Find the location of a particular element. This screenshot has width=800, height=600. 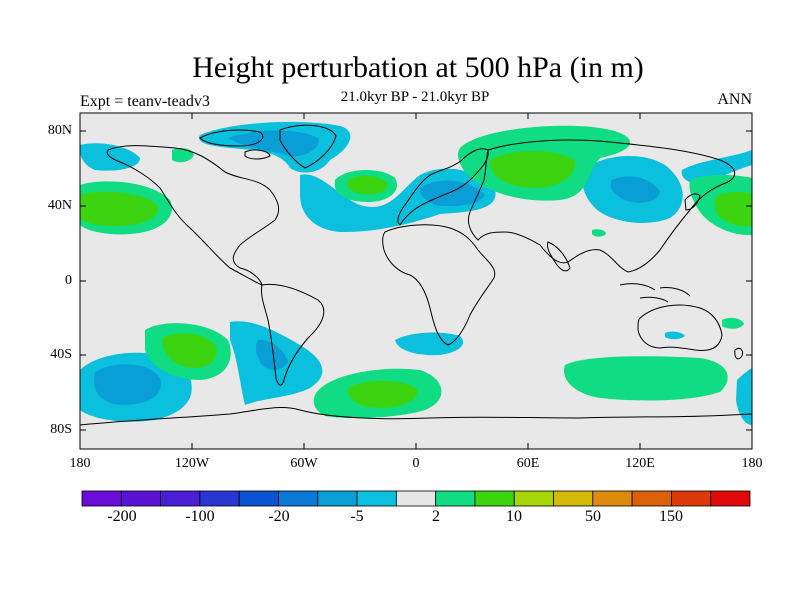

colorbar-label: 50 is located at coordinates (593, 516).